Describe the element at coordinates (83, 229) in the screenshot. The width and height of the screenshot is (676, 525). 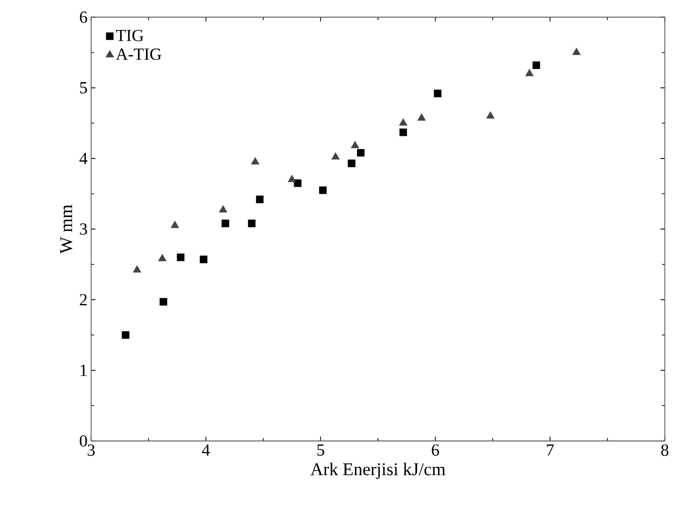
I see `y-tick-label: 3` at that location.